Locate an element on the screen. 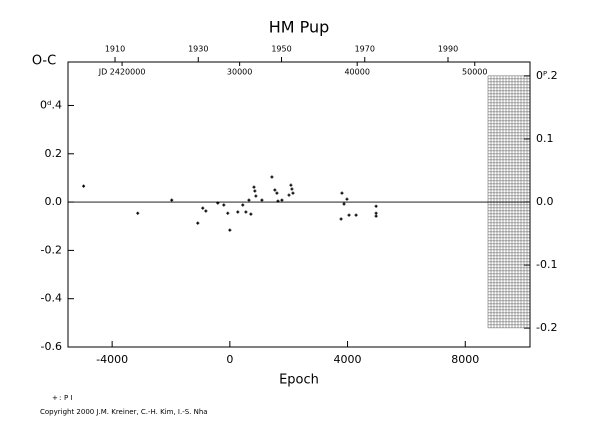 Image resolution: width=590 pixels, height=425 pixels. x-tick-label: -4000 is located at coordinates (112, 359).